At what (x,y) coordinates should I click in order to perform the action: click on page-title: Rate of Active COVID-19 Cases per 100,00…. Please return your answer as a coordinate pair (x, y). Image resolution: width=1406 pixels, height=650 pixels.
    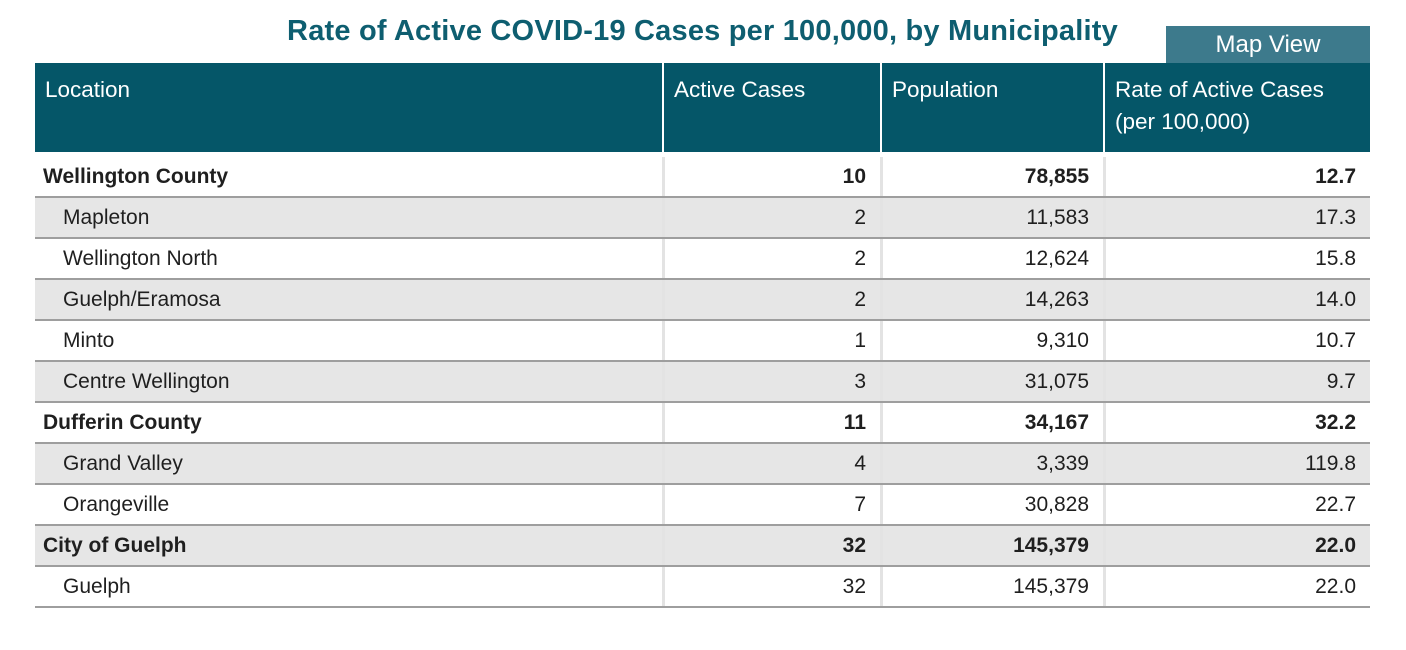
    Looking at the image, I should click on (702, 31).